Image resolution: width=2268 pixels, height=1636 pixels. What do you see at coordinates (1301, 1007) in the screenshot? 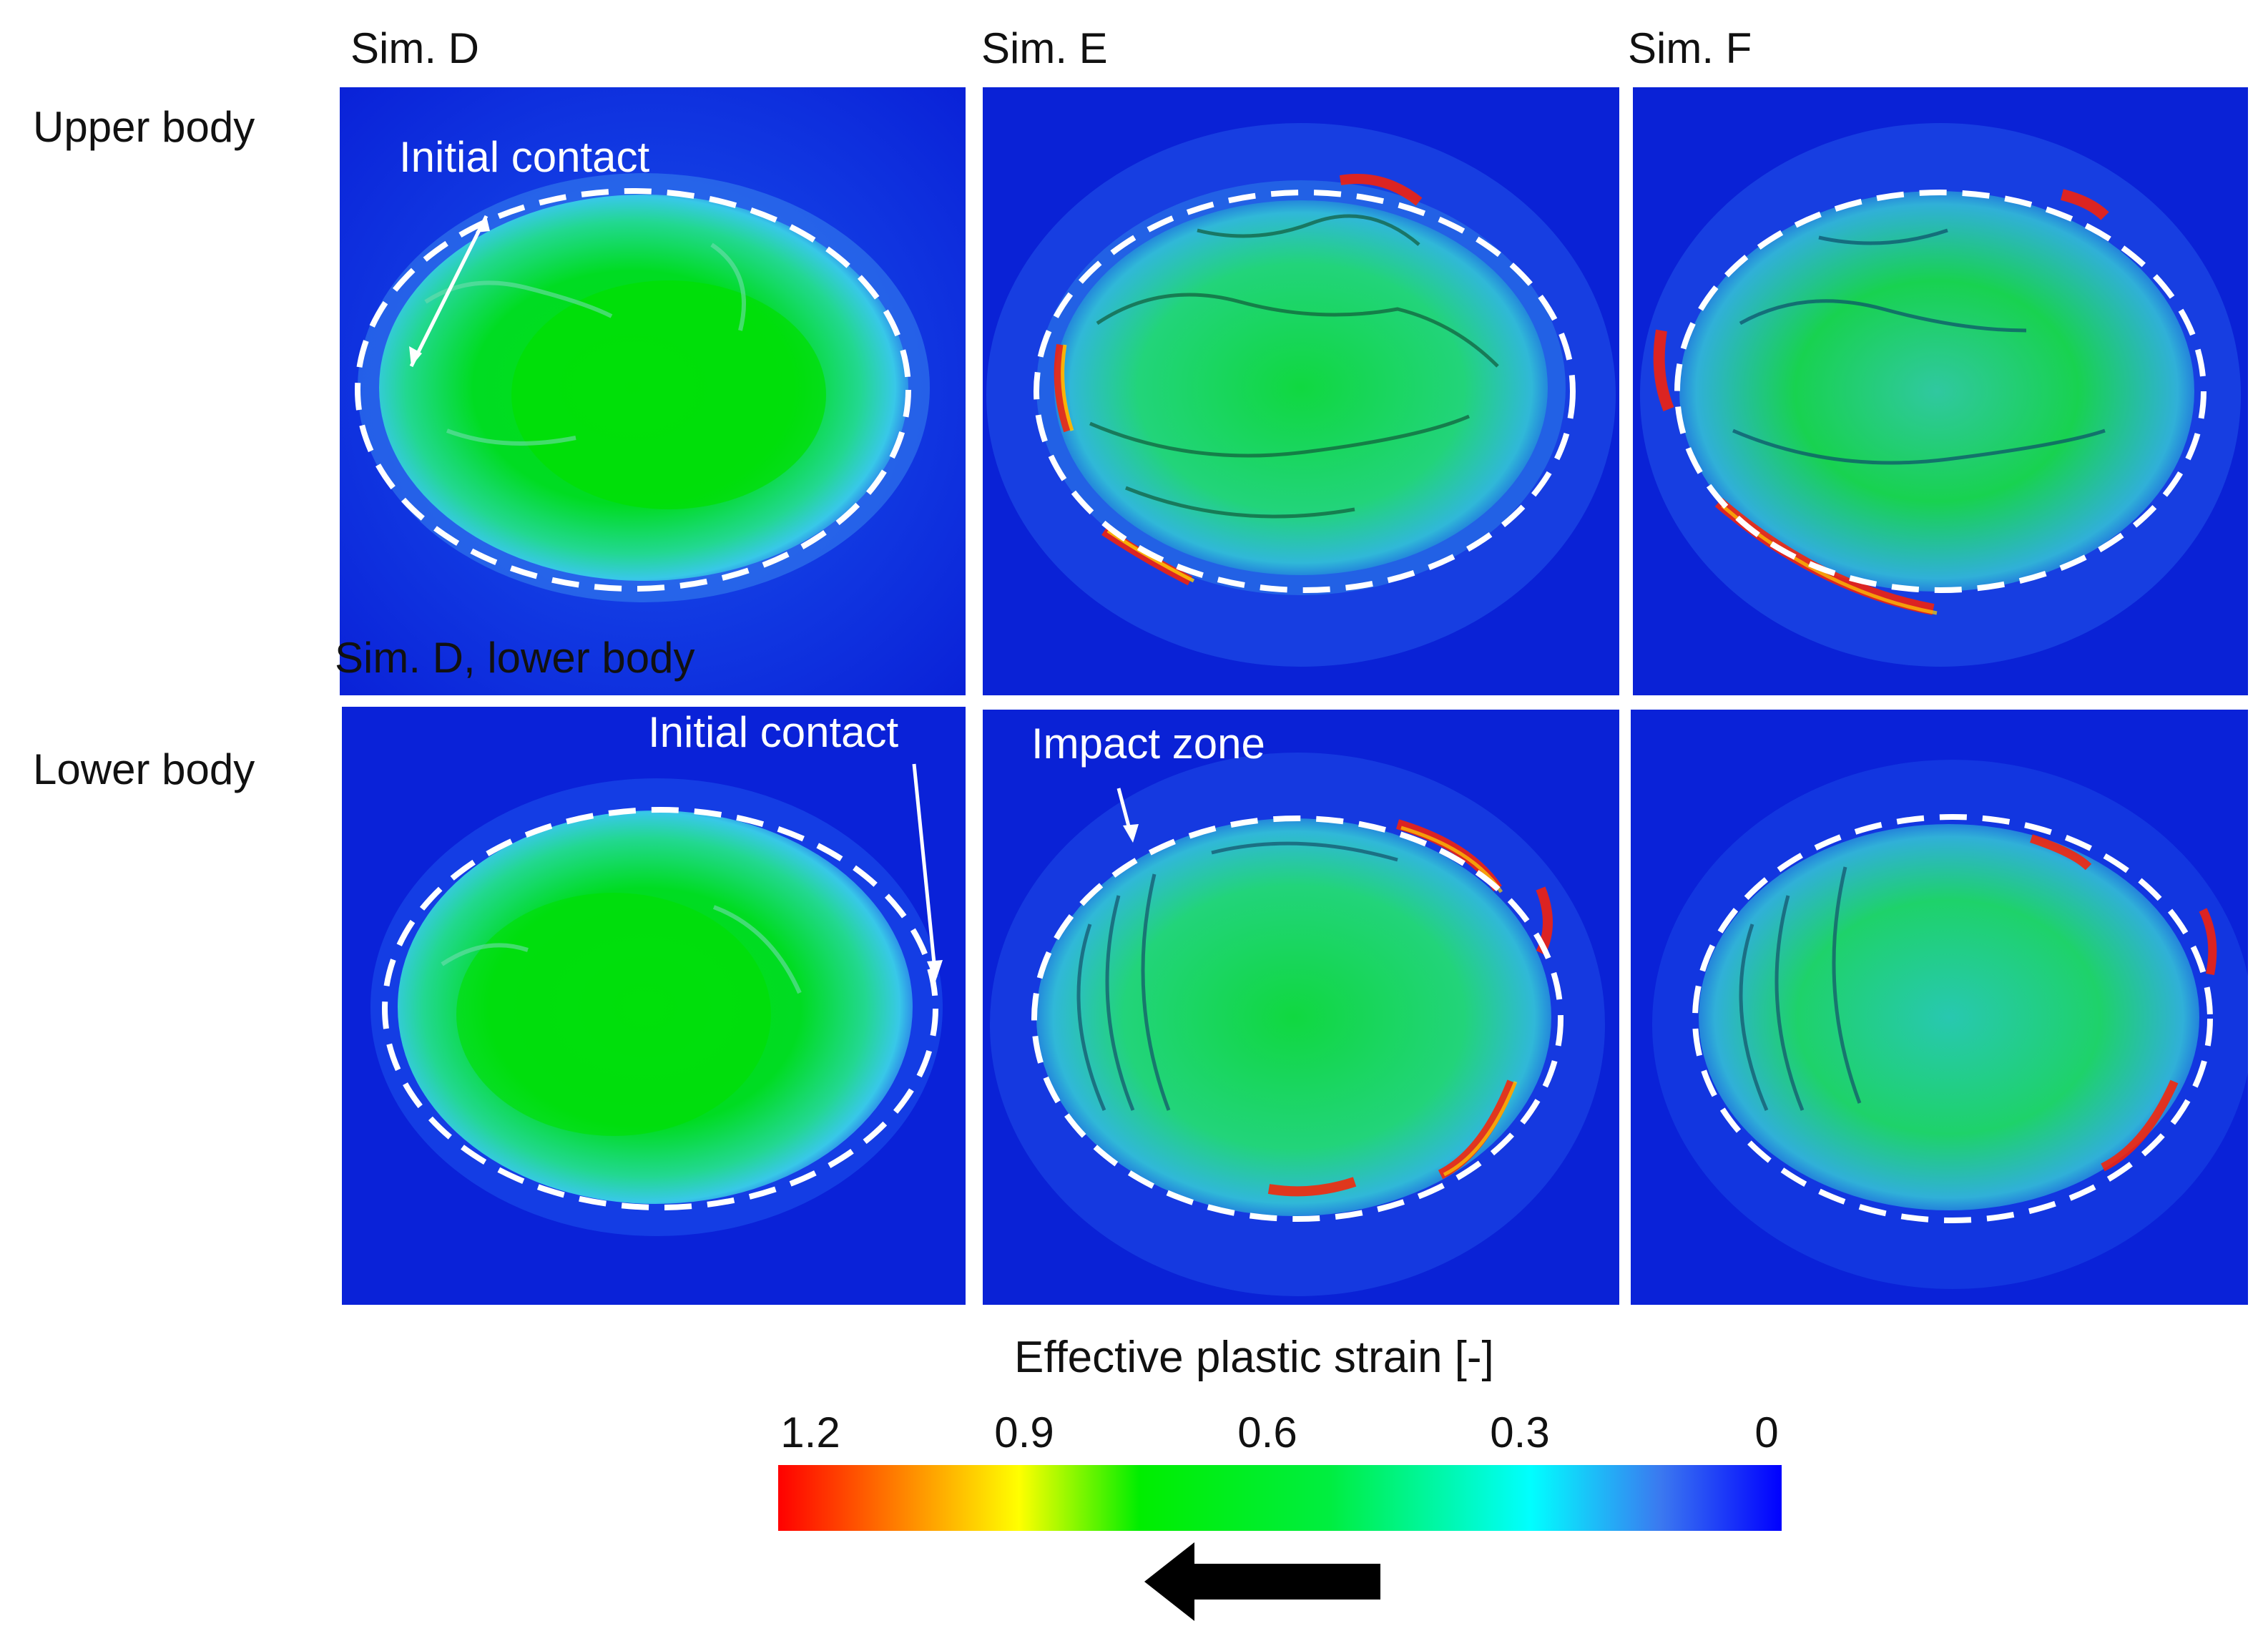
I see `panel-lower-sim-e` at bounding box center [1301, 1007].